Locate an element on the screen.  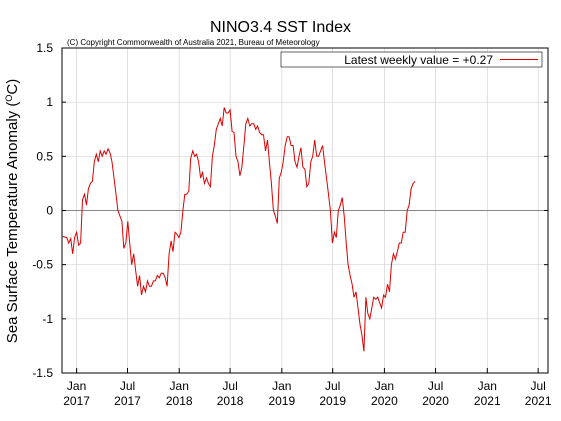
y-tick-label: 0 is located at coordinates (49, 211).